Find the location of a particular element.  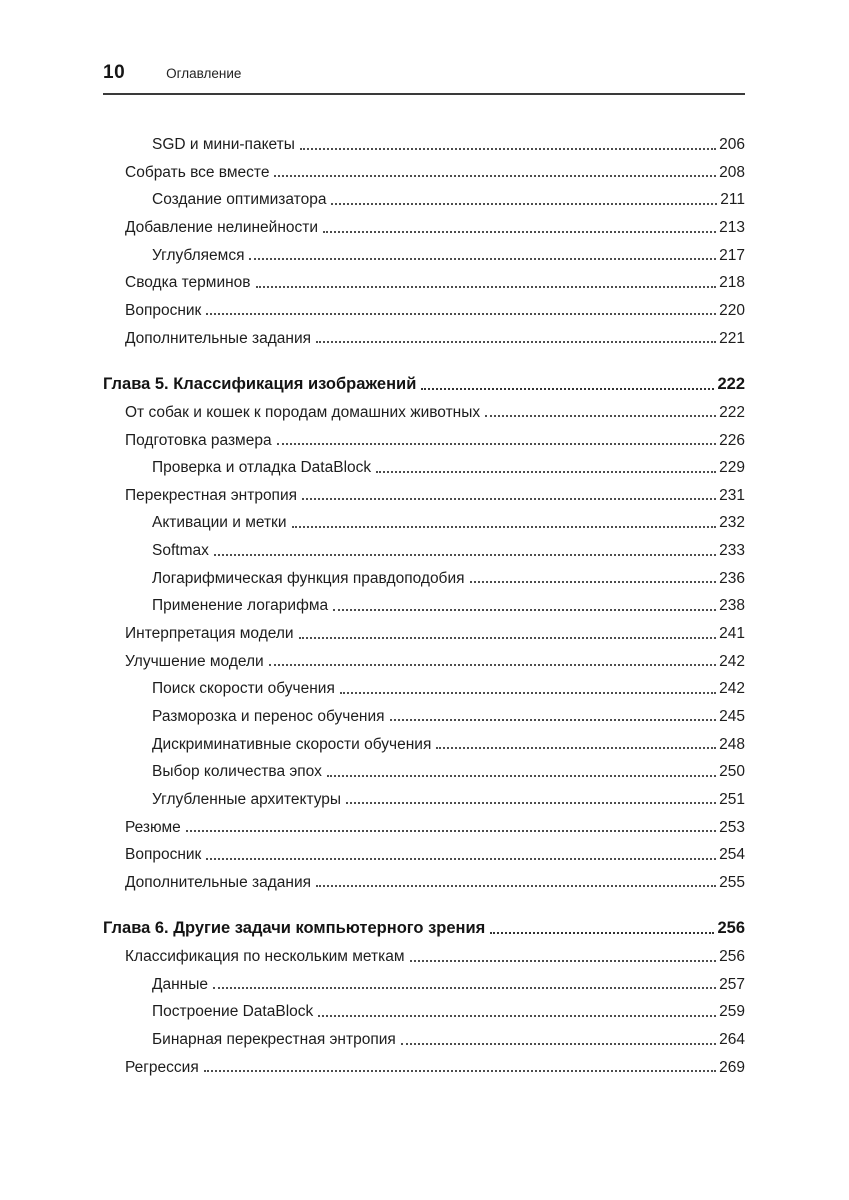

toc-entry-page: 232 is located at coordinates (732, 523).